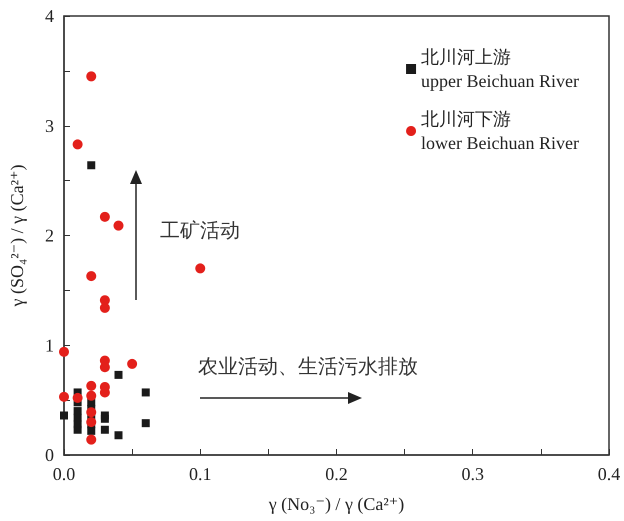 This screenshot has width=624, height=521. What do you see at coordinates (49, 126) in the screenshot?
I see `y-tick-label: 3` at bounding box center [49, 126].